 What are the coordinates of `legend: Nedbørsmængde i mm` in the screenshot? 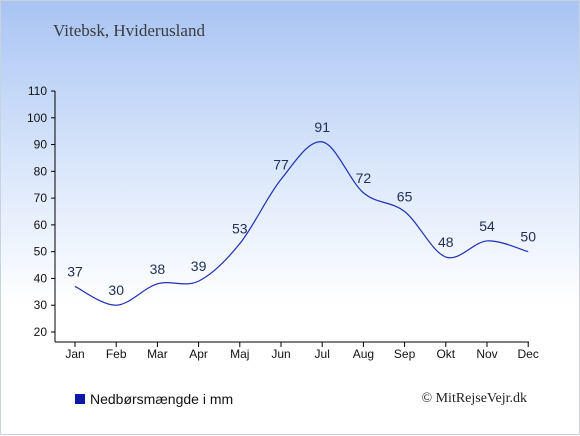 It's located at (154, 399).